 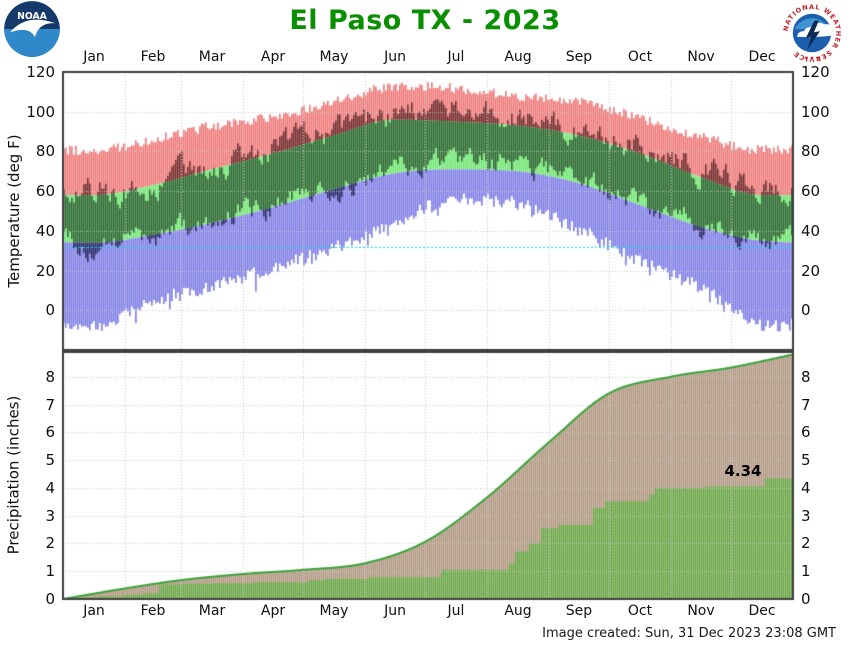 What do you see at coordinates (212, 611) in the screenshot?
I see `month-label-bottom: Mar` at bounding box center [212, 611].